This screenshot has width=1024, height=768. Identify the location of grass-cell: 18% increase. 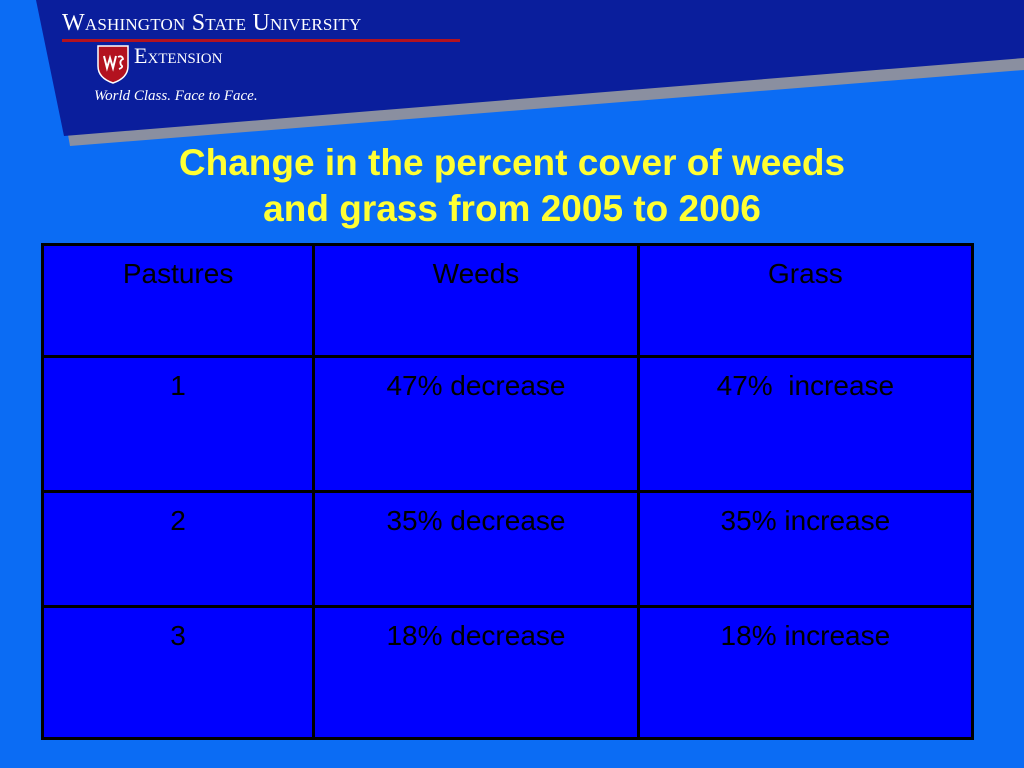
(805, 672).